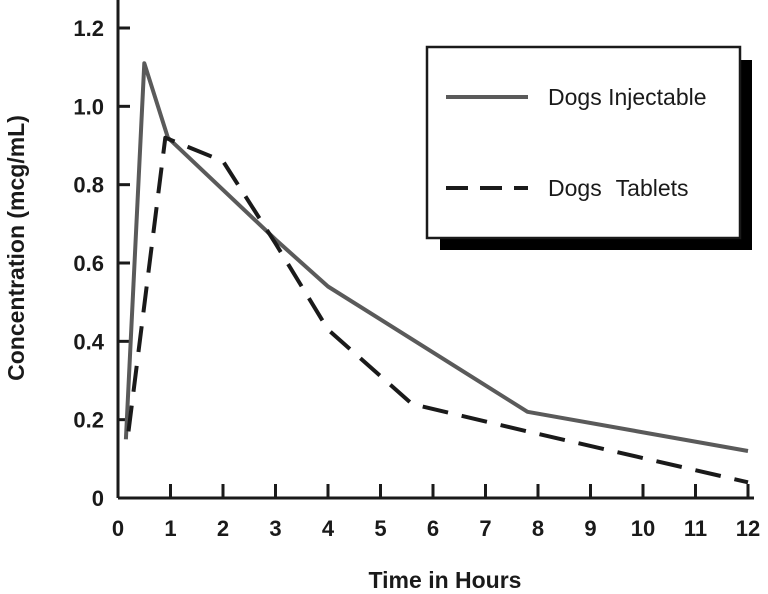  Describe the element at coordinates (88, 263) in the screenshot. I see `y-tick-label: 0.6` at that location.